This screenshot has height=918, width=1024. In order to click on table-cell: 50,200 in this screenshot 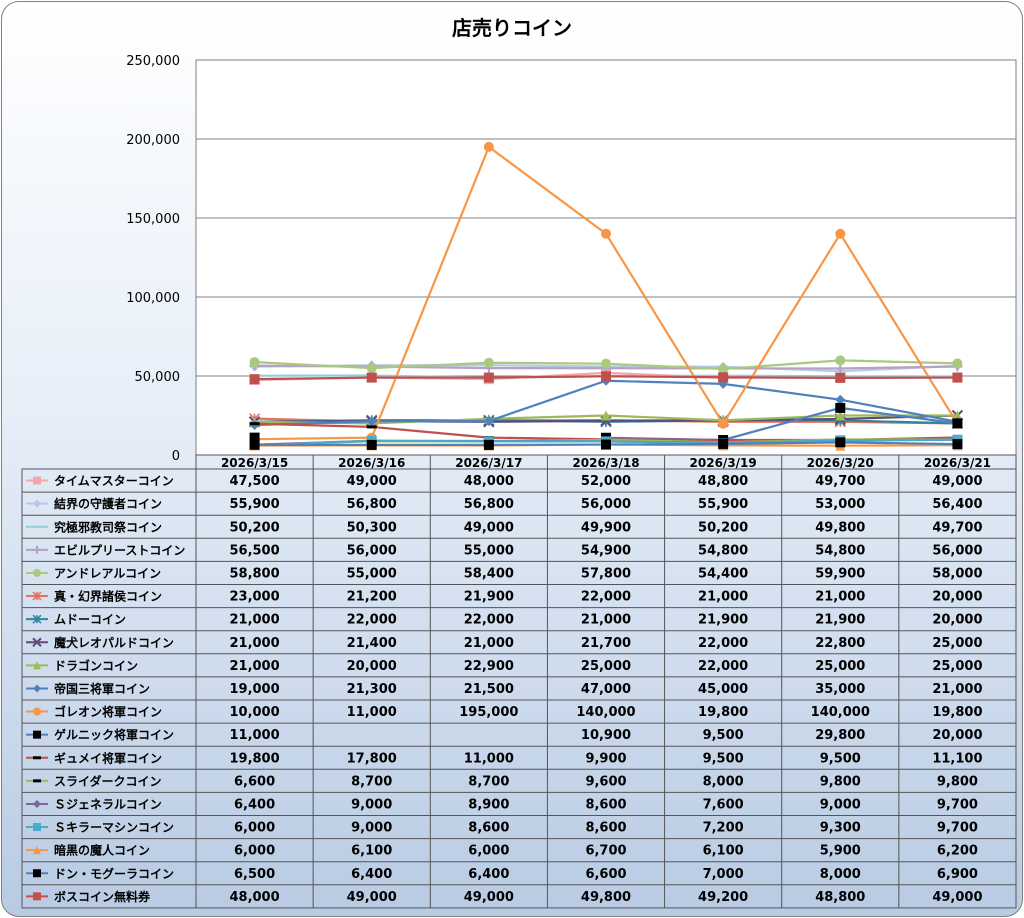, I will do `click(723, 527)`.